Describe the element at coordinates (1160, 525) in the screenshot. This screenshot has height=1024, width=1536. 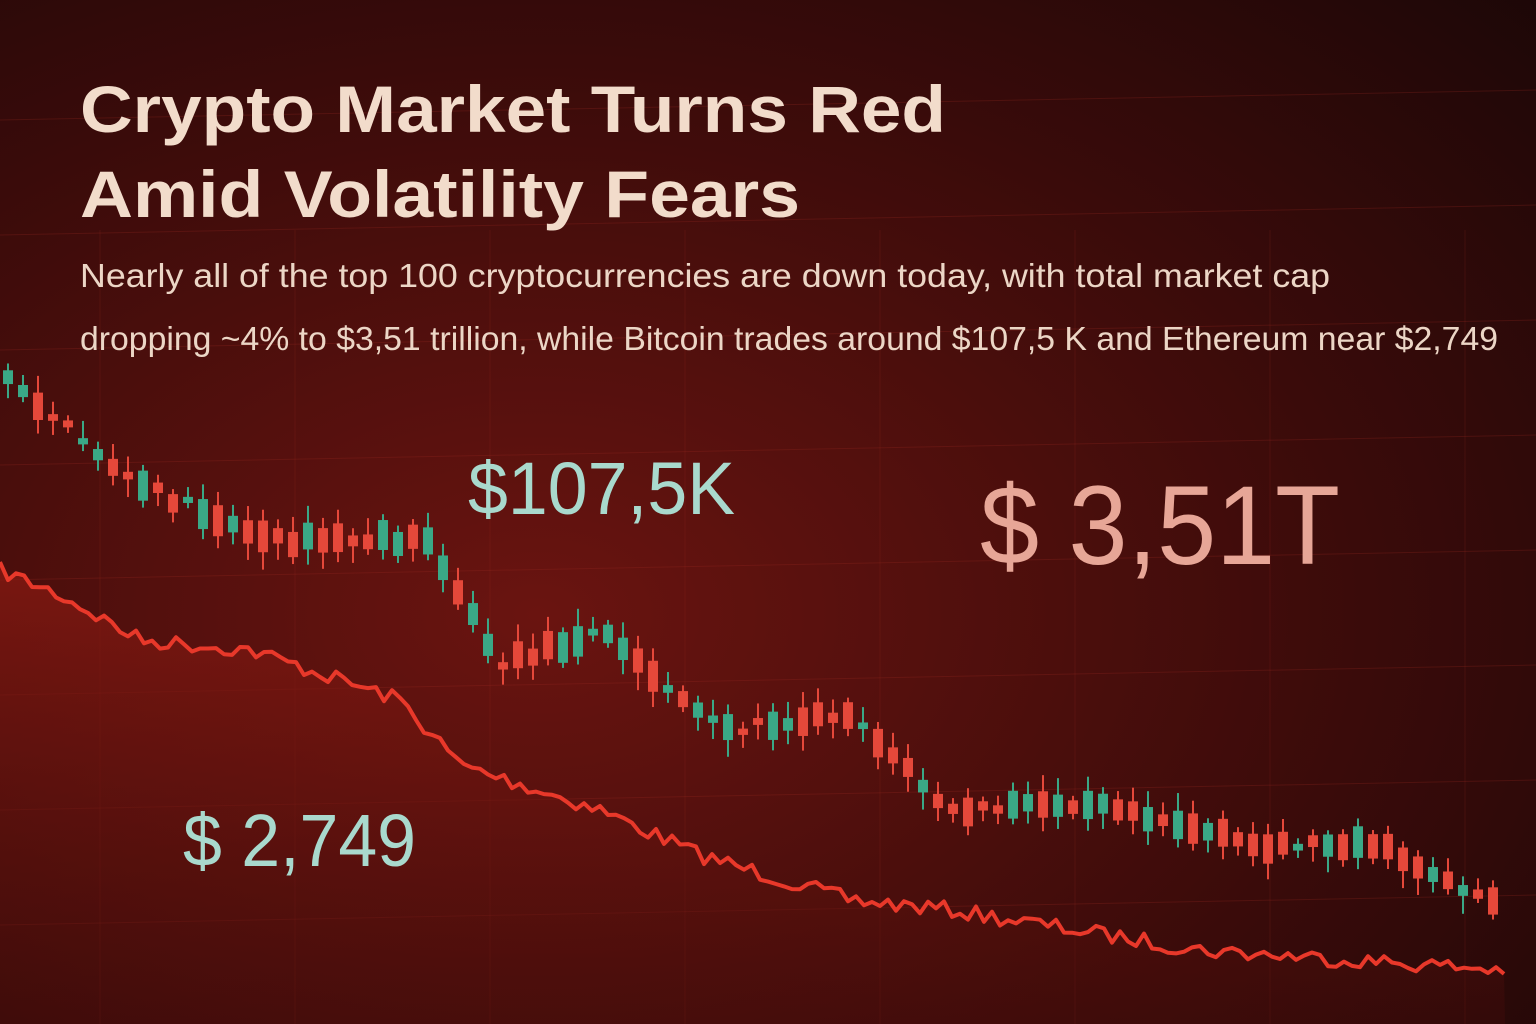
I see `market-cap: $ 3,51T` at that location.